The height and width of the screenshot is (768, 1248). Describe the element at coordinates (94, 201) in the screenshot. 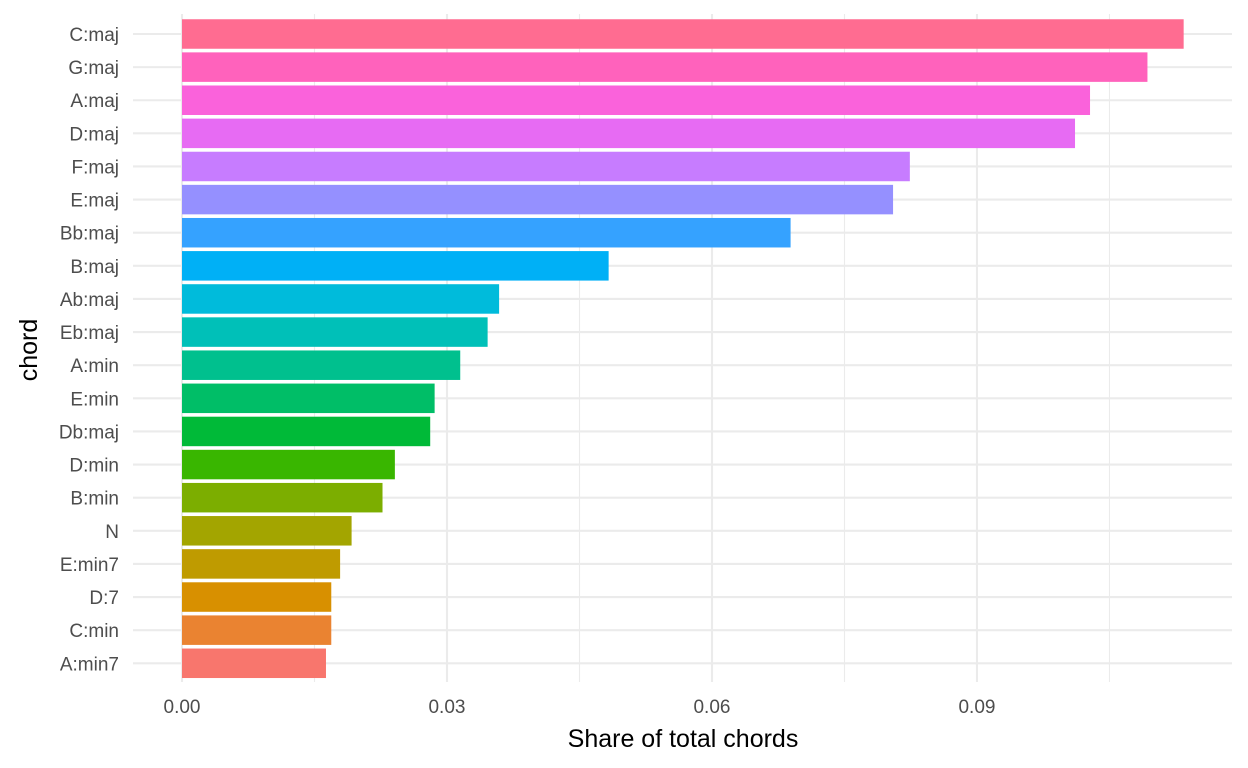

I see `y-tick-label: E:maj` at that location.